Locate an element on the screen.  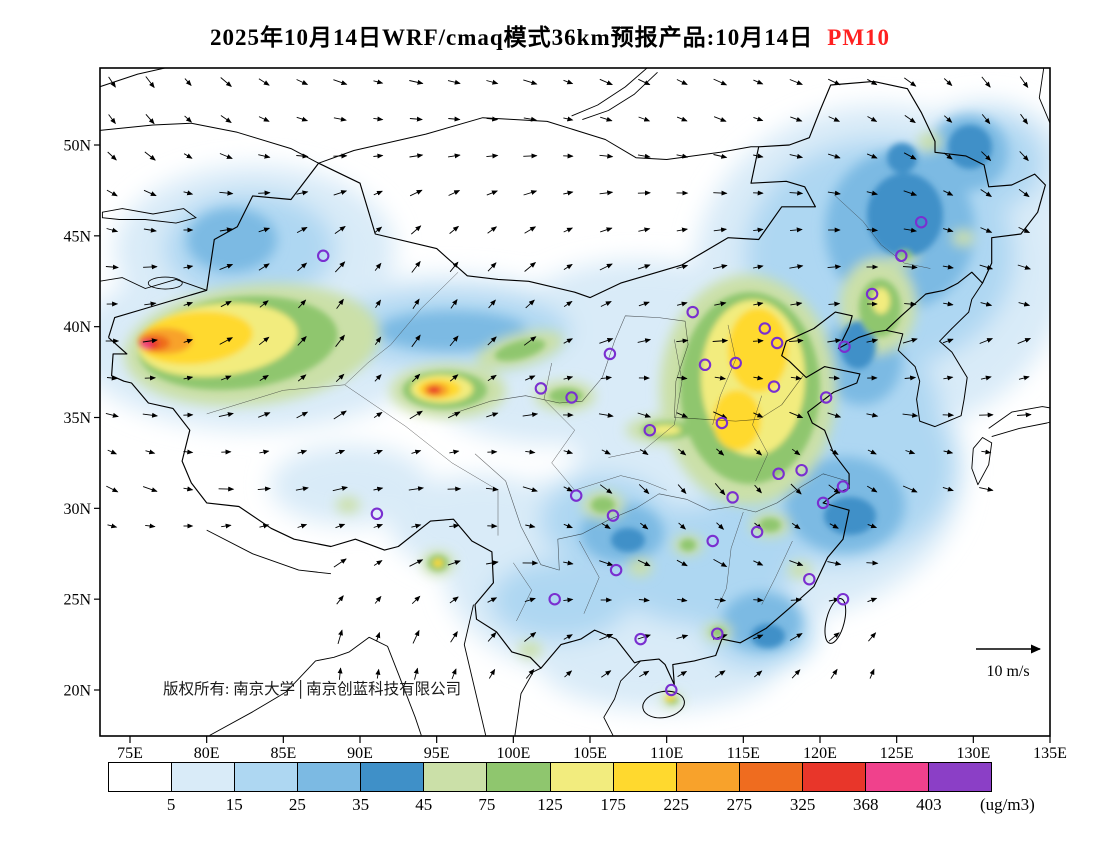
title-pollutant: PM10 is located at coordinates (859, 37).